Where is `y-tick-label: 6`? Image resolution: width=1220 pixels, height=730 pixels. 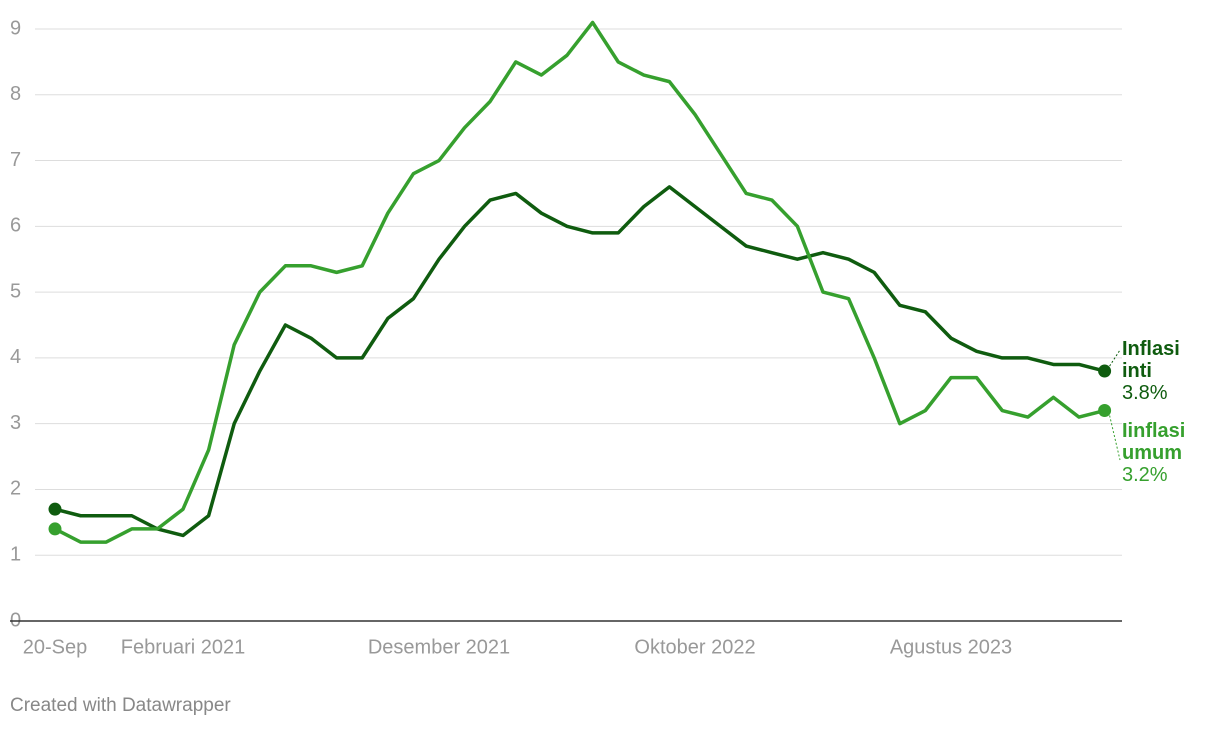 y-tick-label: 6 is located at coordinates (15, 226).